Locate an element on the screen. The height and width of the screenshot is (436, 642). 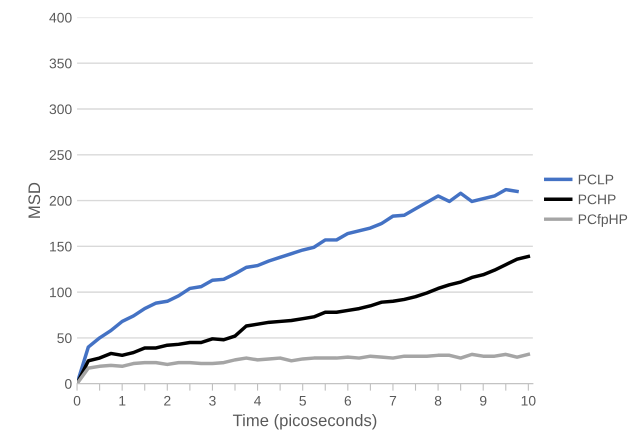
y-tick-label: 150 is located at coordinates (61, 247).